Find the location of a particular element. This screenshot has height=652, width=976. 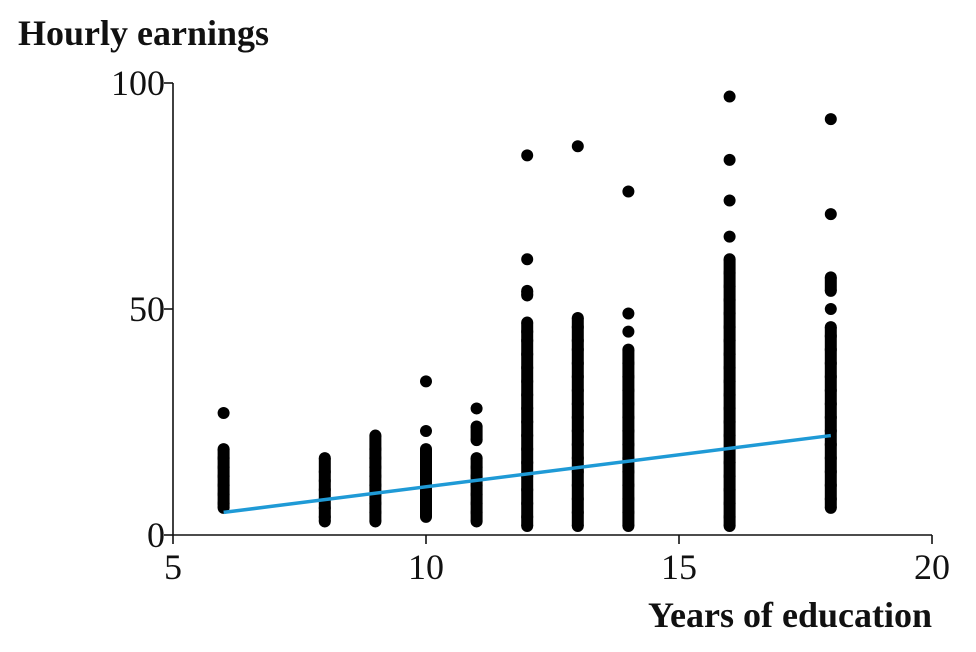

x-tick-label: 10 is located at coordinates (426, 567).